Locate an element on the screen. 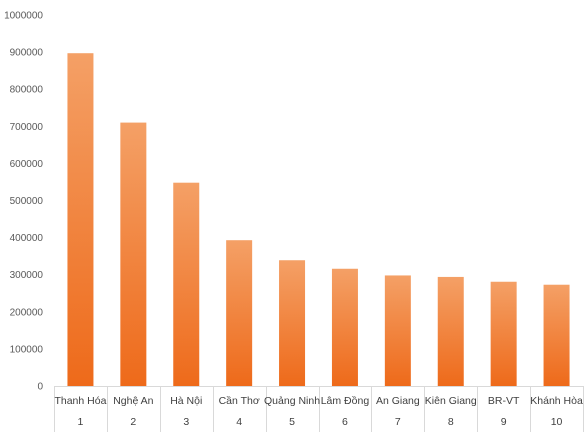  x-category-label: Khánh Hòa is located at coordinates (556, 401).